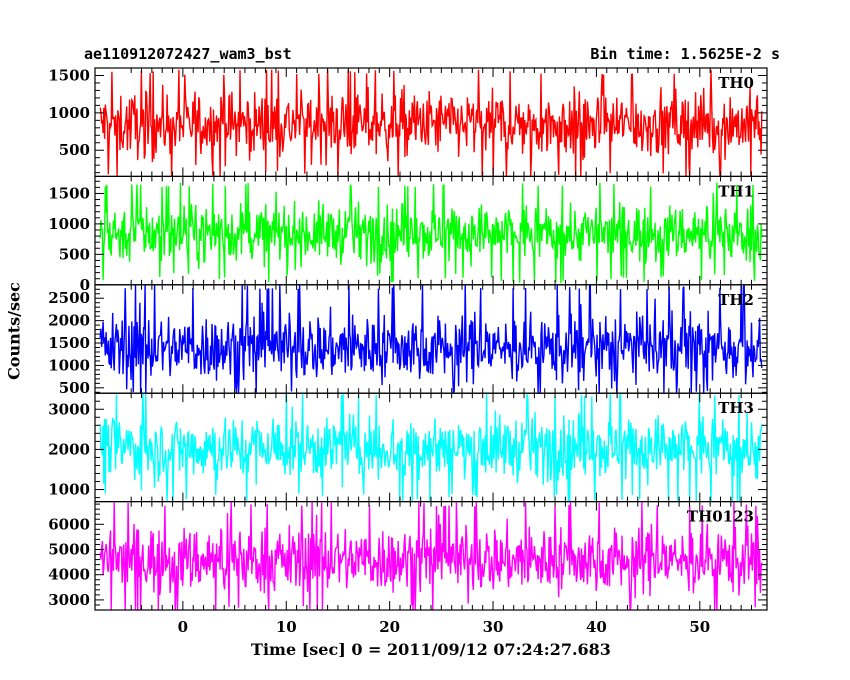 The image size is (850, 680). Describe the element at coordinates (493, 627) in the screenshot. I see `x-tick-label: 30` at that location.